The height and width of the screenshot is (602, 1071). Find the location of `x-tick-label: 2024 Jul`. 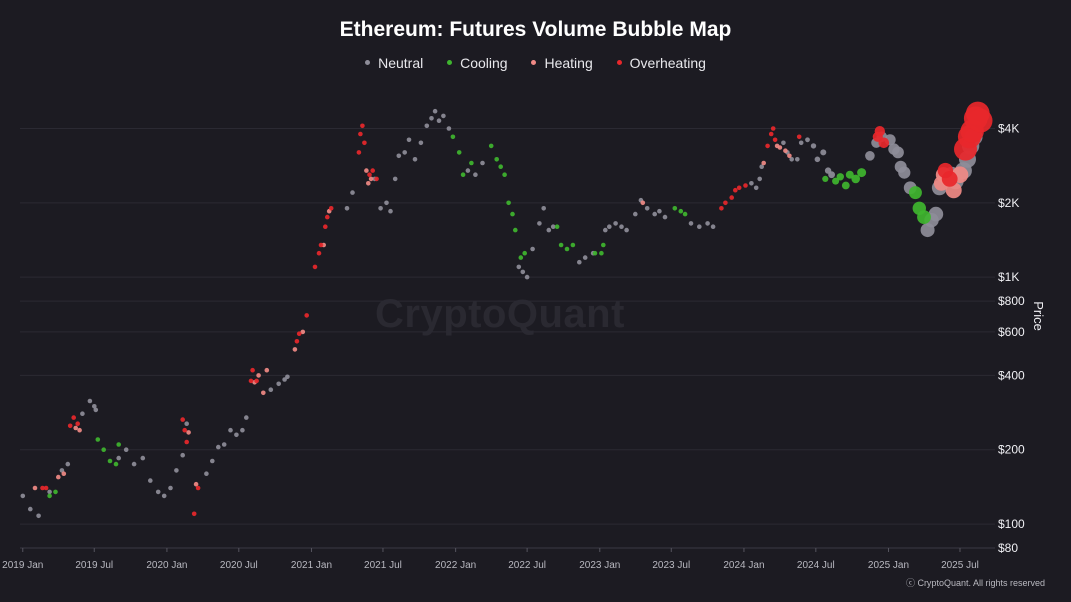

x-tick-label: 2024 Jul is located at coordinates (816, 565).